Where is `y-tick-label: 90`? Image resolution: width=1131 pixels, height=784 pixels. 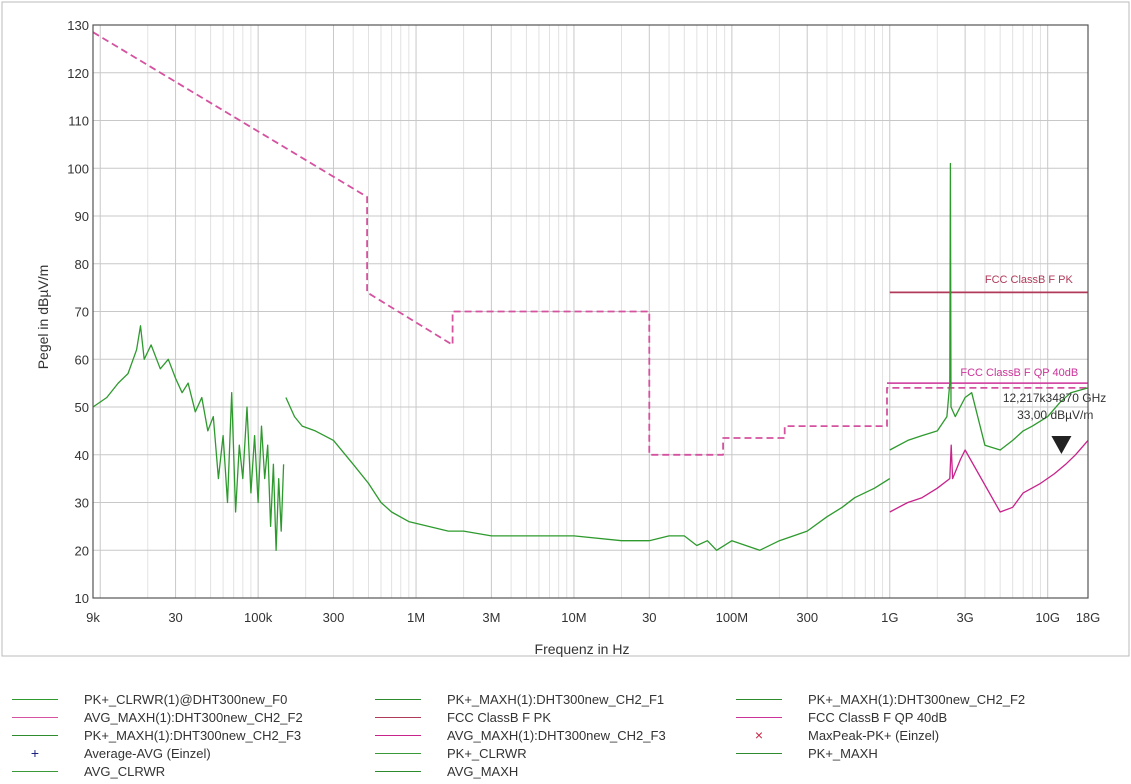
y-tick-label: 90 is located at coordinates (82, 216).